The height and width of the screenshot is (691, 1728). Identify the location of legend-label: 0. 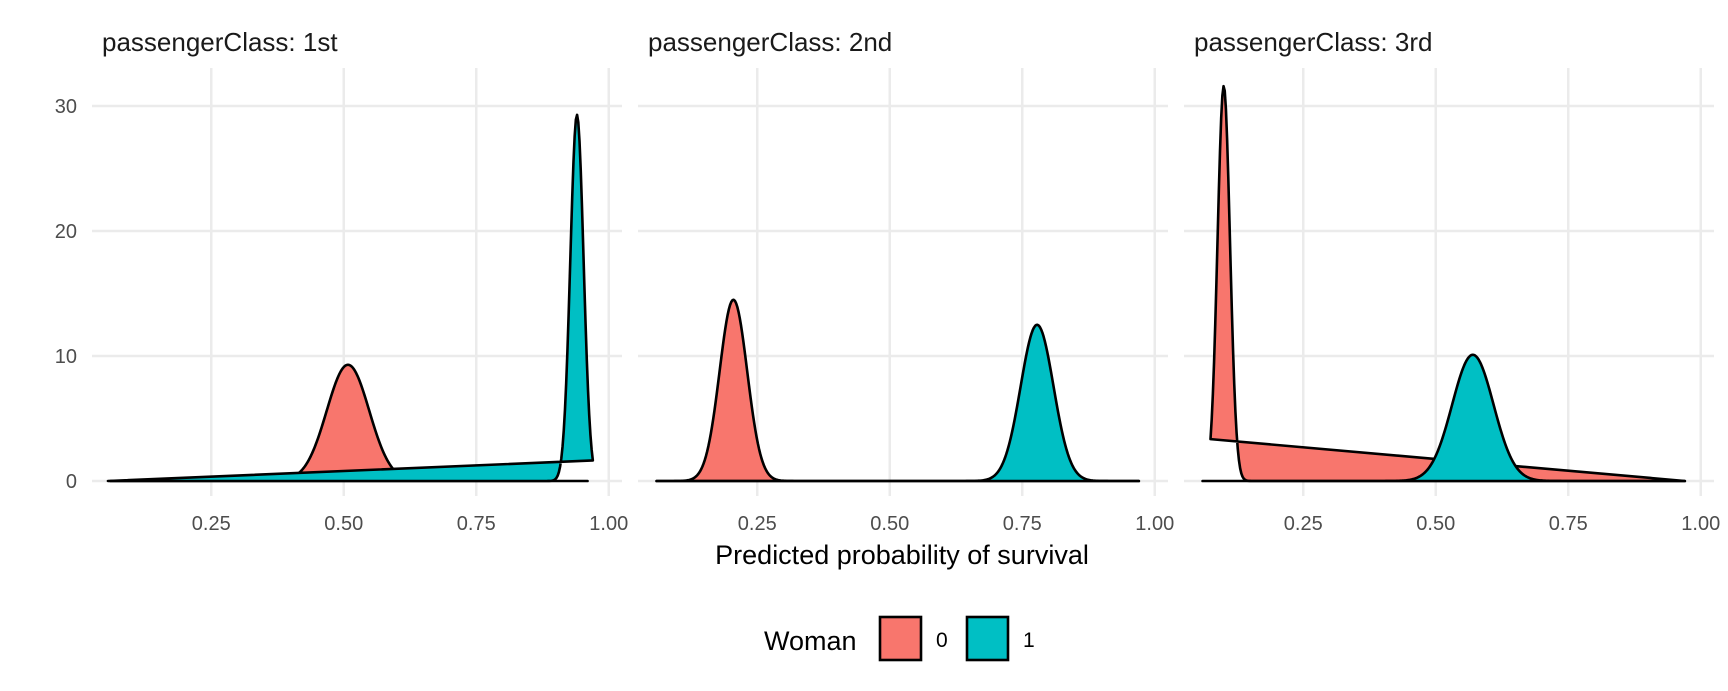
(942, 640).